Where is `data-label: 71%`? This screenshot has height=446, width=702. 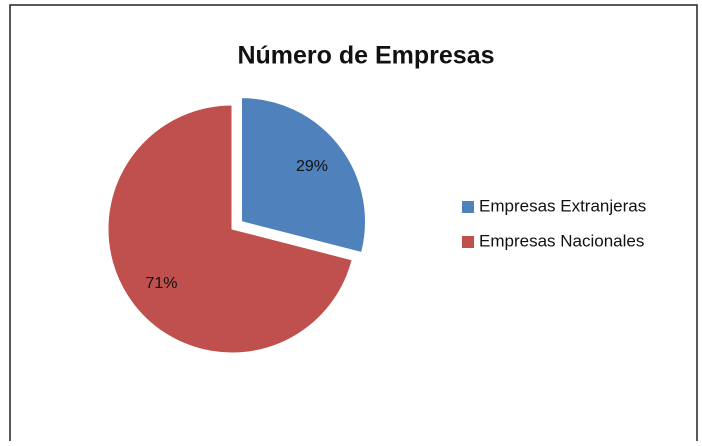
data-label: 71% is located at coordinates (161, 283).